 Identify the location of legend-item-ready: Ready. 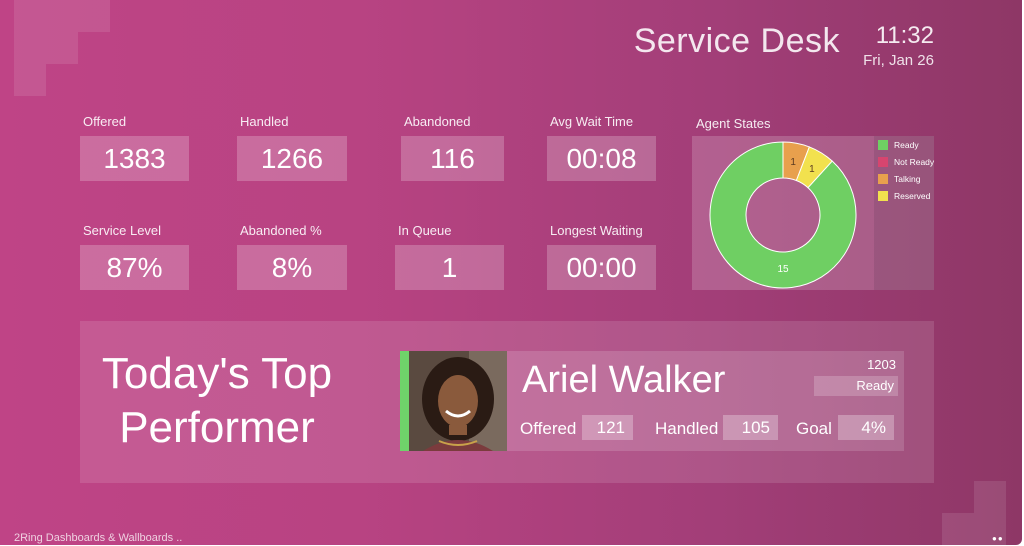
(898, 145).